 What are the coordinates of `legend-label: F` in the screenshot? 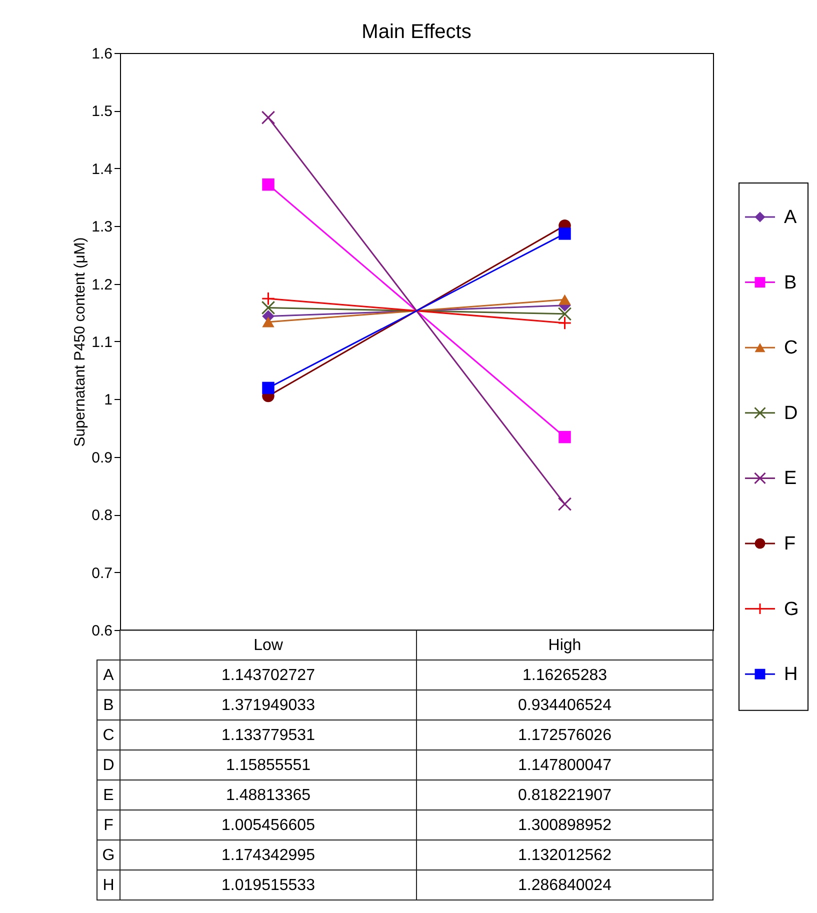 It's located at (790, 544).